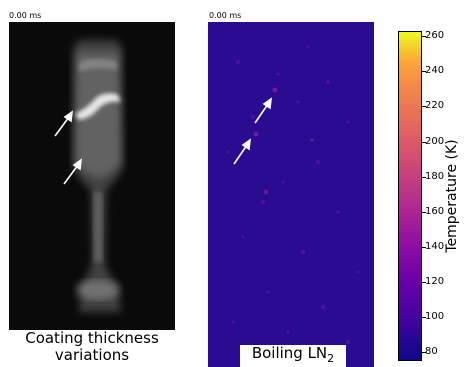  What do you see at coordinates (435, 141) in the screenshot?
I see `colorbar-tick-label: 200` at bounding box center [435, 141].